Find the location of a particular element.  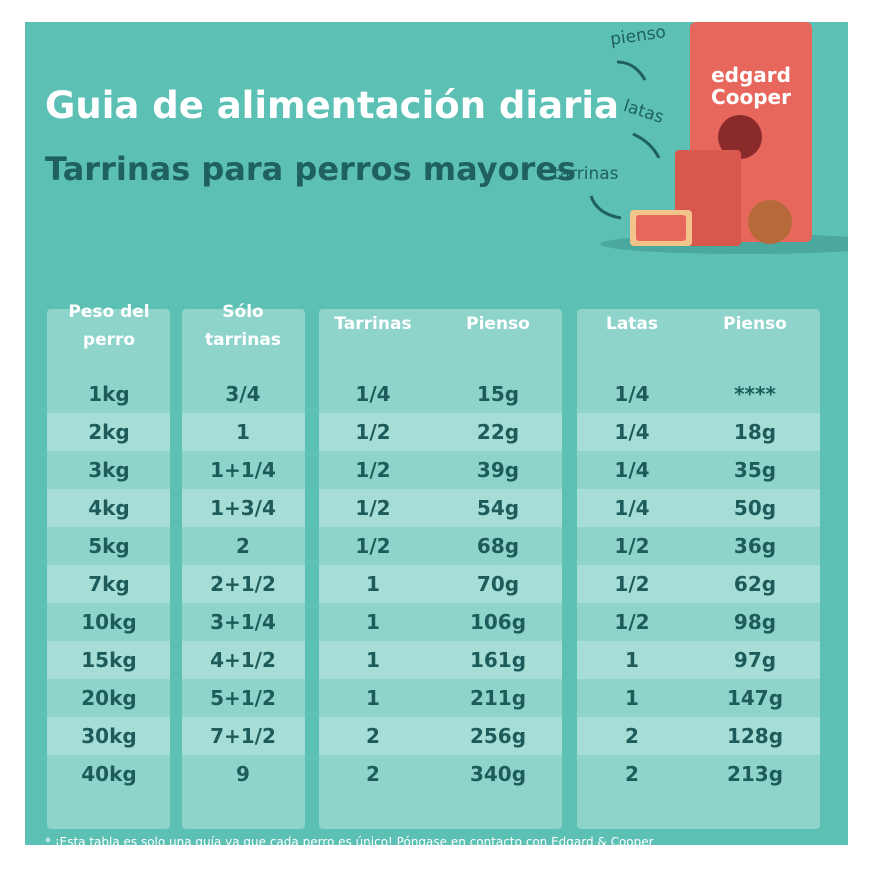

table-cell: 97g is located at coordinates (755, 660).